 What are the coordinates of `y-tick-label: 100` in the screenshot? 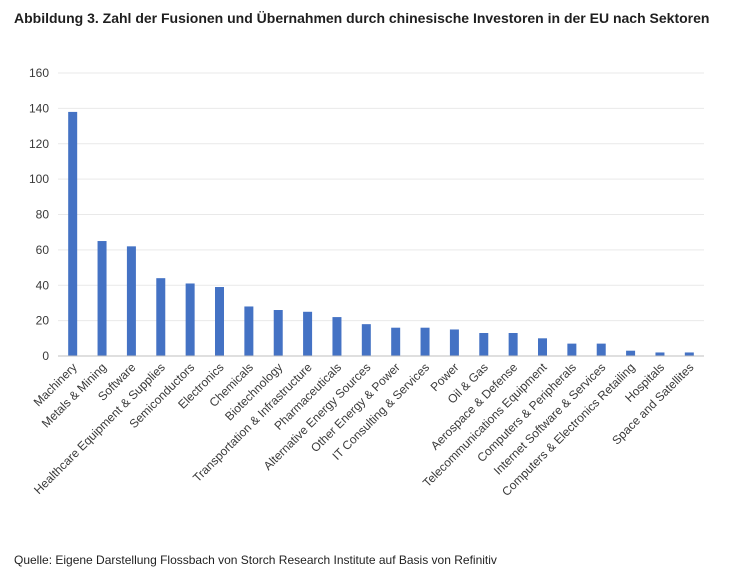 It's located at (39, 179).